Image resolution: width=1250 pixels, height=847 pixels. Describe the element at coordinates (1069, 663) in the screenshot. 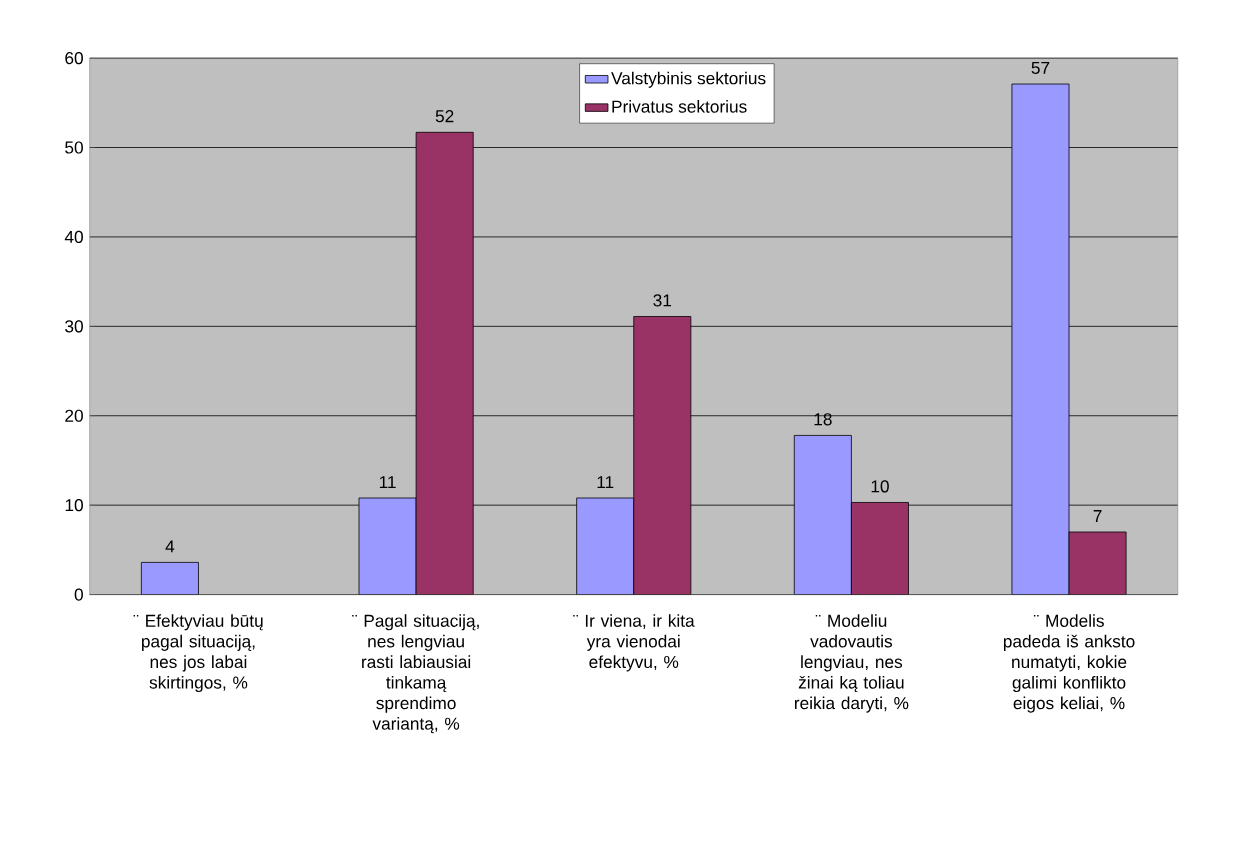

I see `x-tick-label: ¨ Modelis padeda iš anksto numatyti, kokie galimi konflikto eigos keliai, %` at that location.